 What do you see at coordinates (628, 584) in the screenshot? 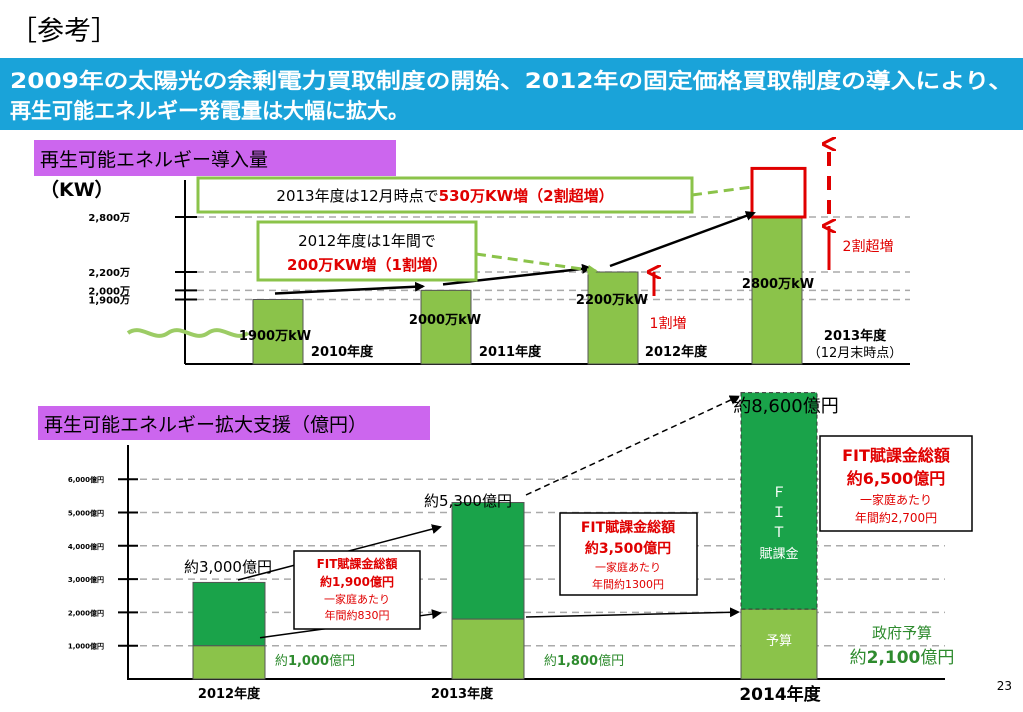
I see `fit-box-2013-sub2: 年間約1300円` at bounding box center [628, 584].